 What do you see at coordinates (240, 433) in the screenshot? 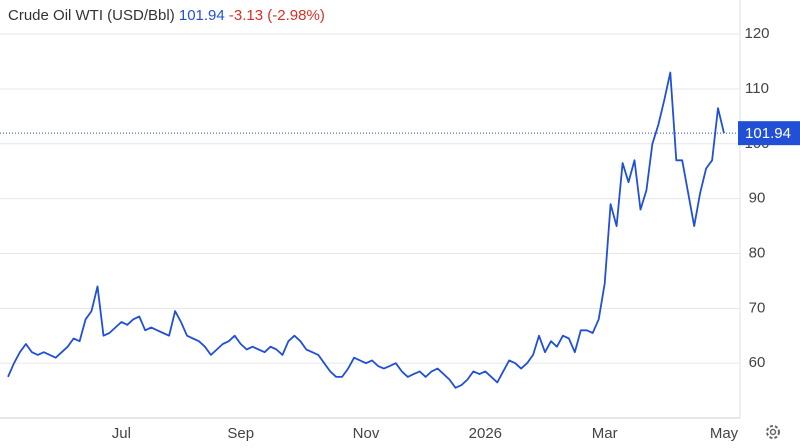
I see `x-tick-label: Sep` at bounding box center [240, 433].